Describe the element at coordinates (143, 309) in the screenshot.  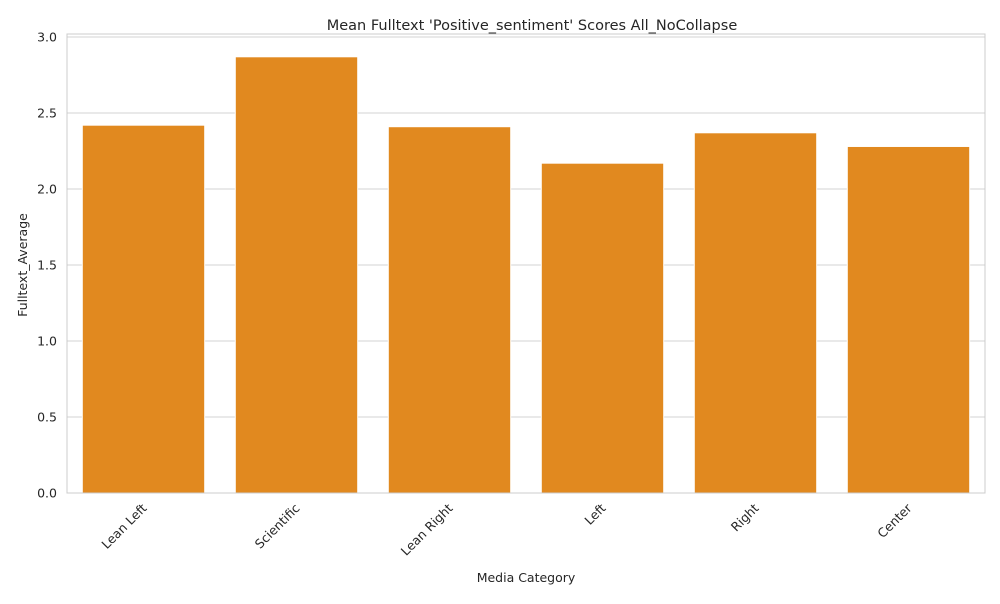
I see `bar-lean-left` at that location.